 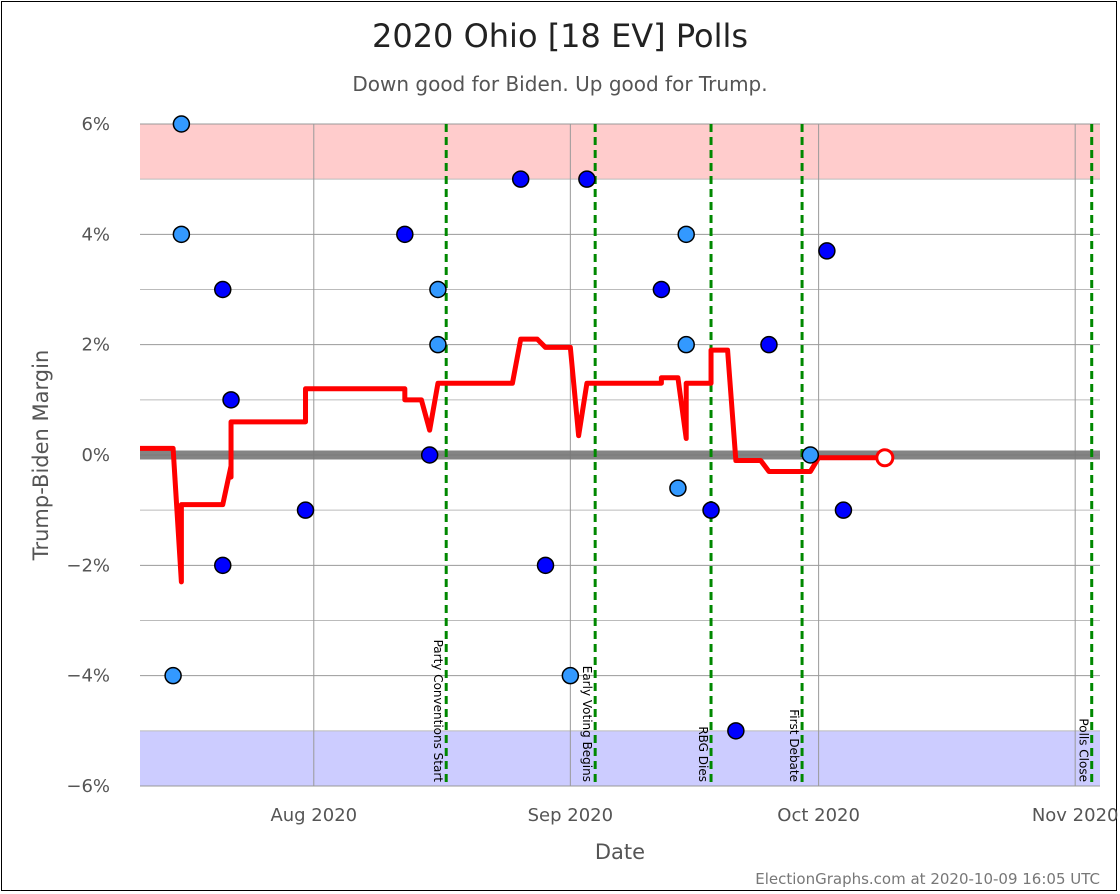 What do you see at coordinates (1075, 815) in the screenshot?
I see `x-tick-label: Nov 2020` at bounding box center [1075, 815].